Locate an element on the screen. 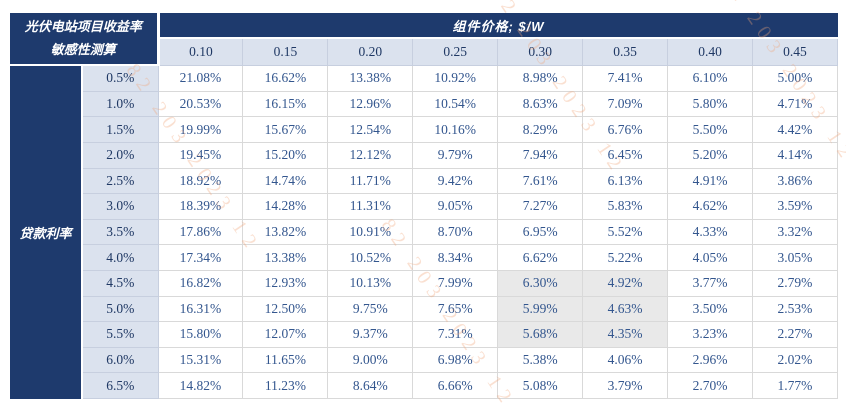  data-cell: 6.76% is located at coordinates (625, 129).